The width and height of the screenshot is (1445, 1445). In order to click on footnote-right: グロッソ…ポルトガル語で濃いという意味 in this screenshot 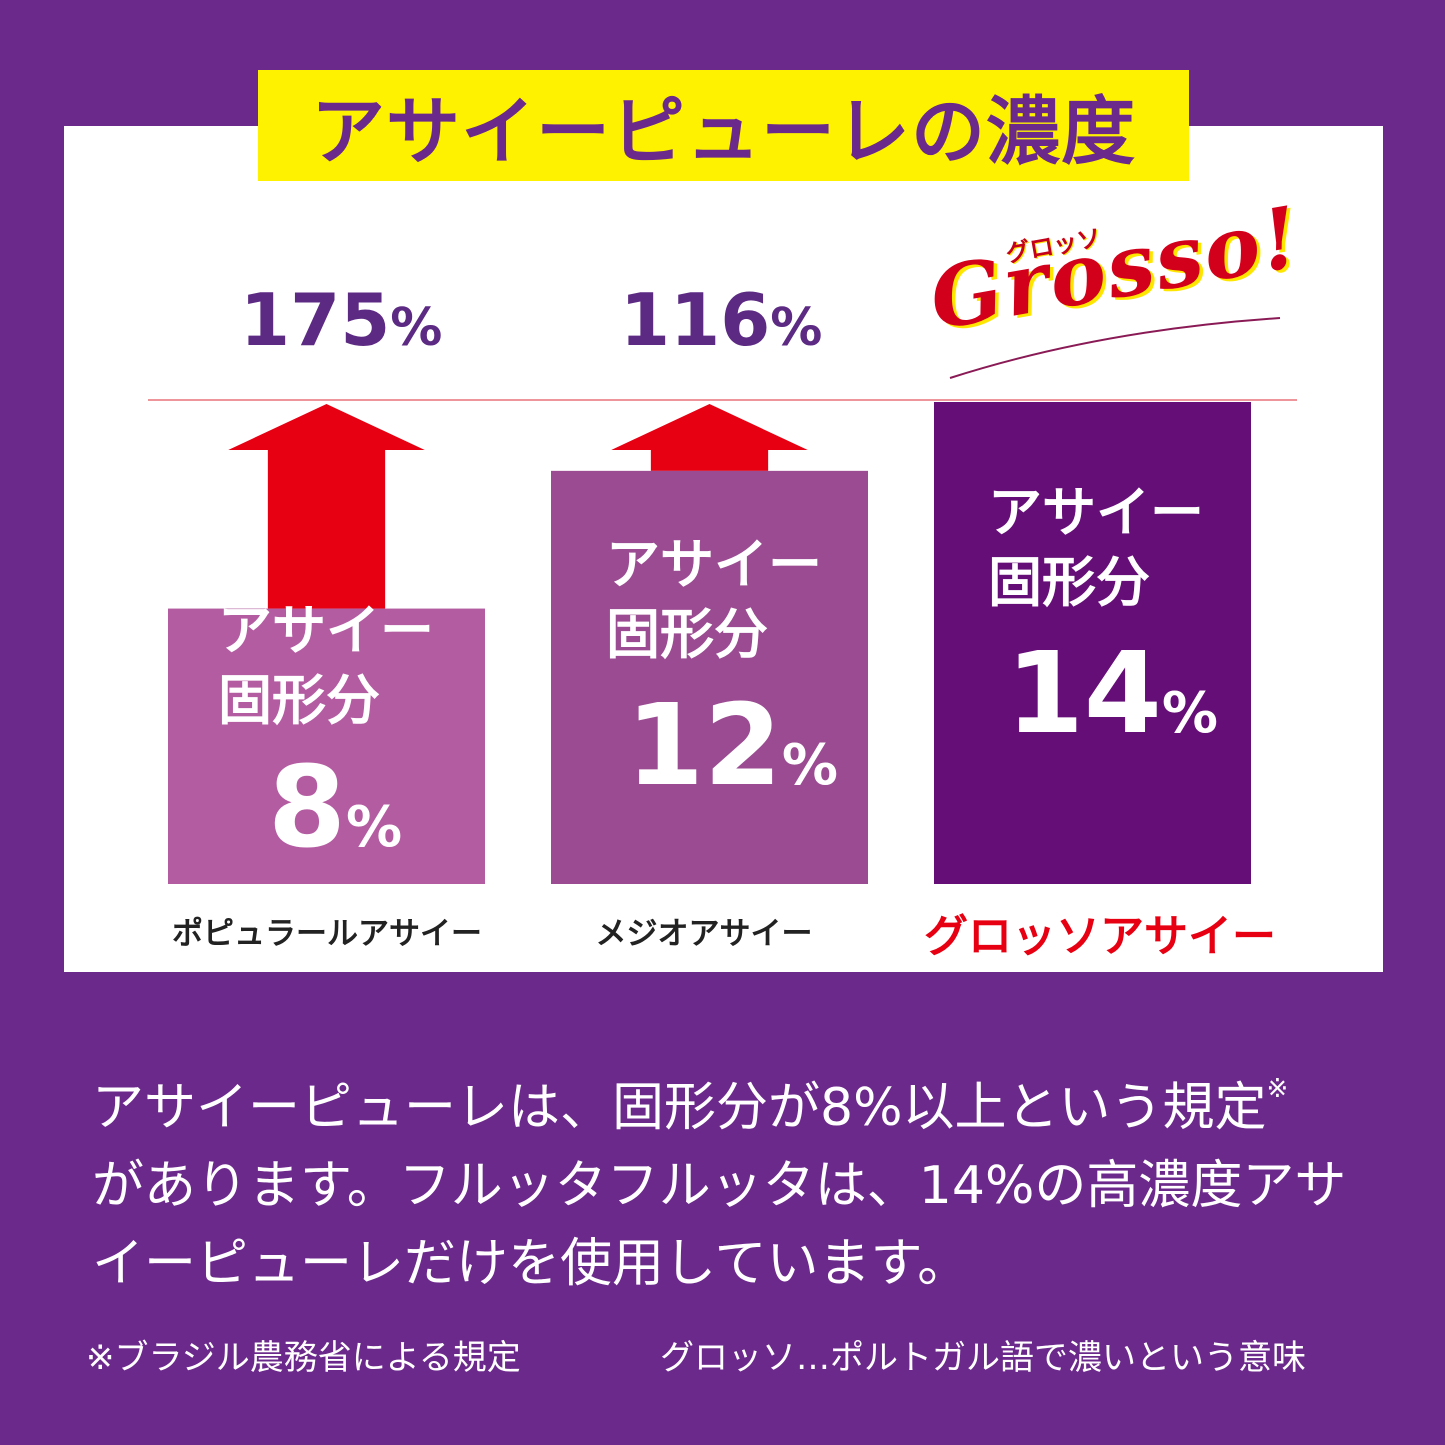, I will do `click(983, 1358)`.